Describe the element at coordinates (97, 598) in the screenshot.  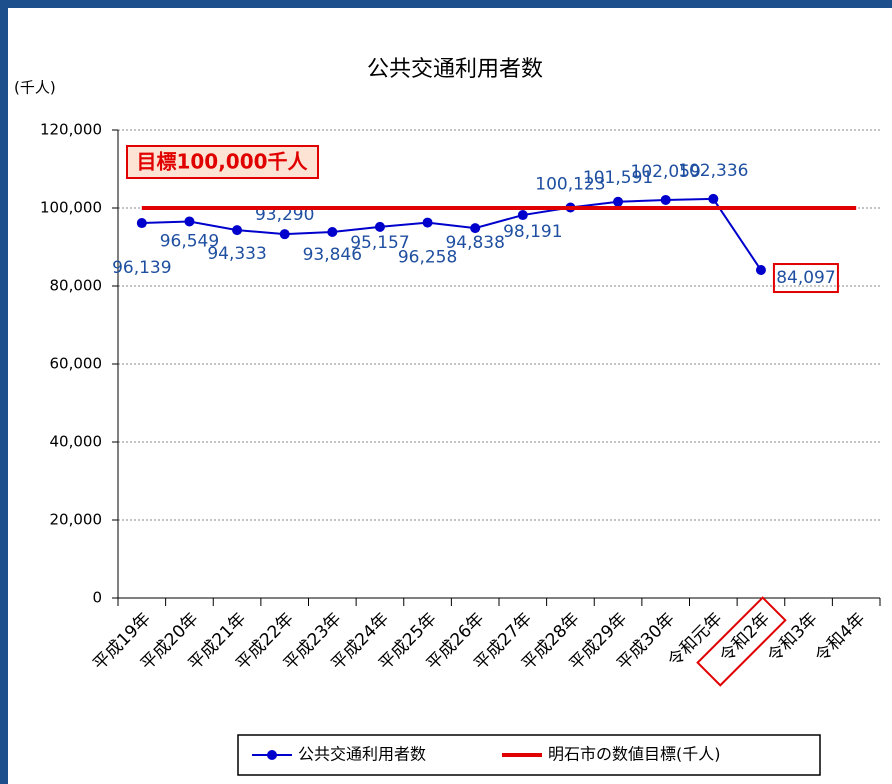
I see `y-tick-label: 0` at that location.